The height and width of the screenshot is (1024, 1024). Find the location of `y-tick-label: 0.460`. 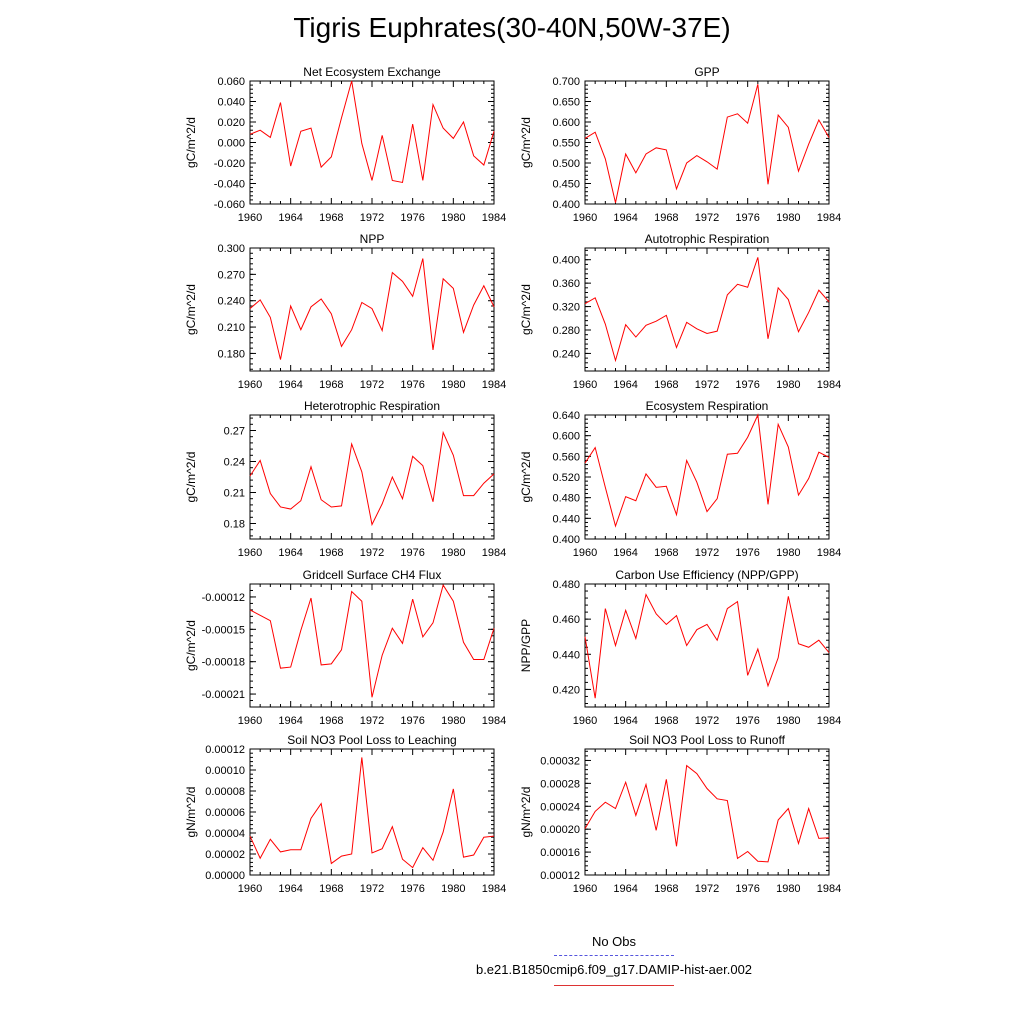

y-tick-label: 0.460 is located at coordinates (566, 620).